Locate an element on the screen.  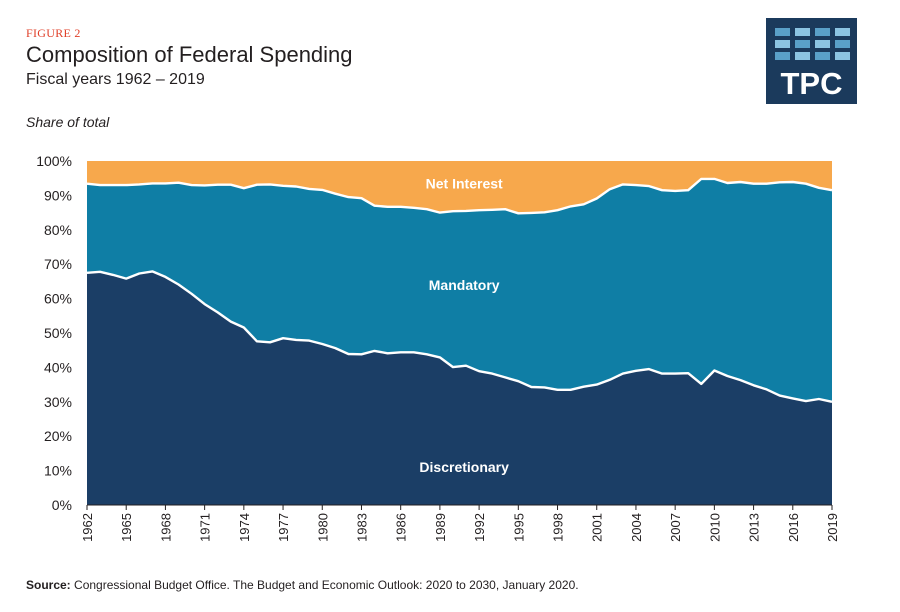
x-tick-label: 1989 is located at coordinates (440, 527).